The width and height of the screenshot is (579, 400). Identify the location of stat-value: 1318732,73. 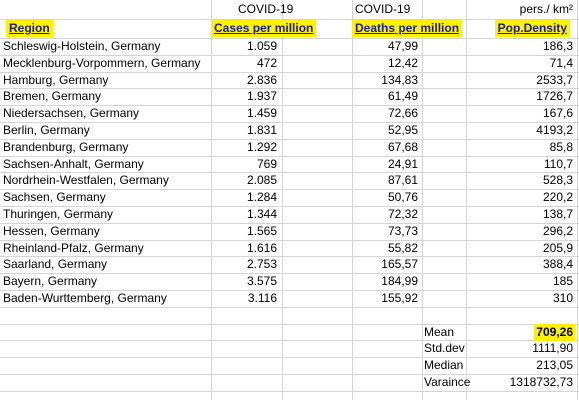
(541, 382).